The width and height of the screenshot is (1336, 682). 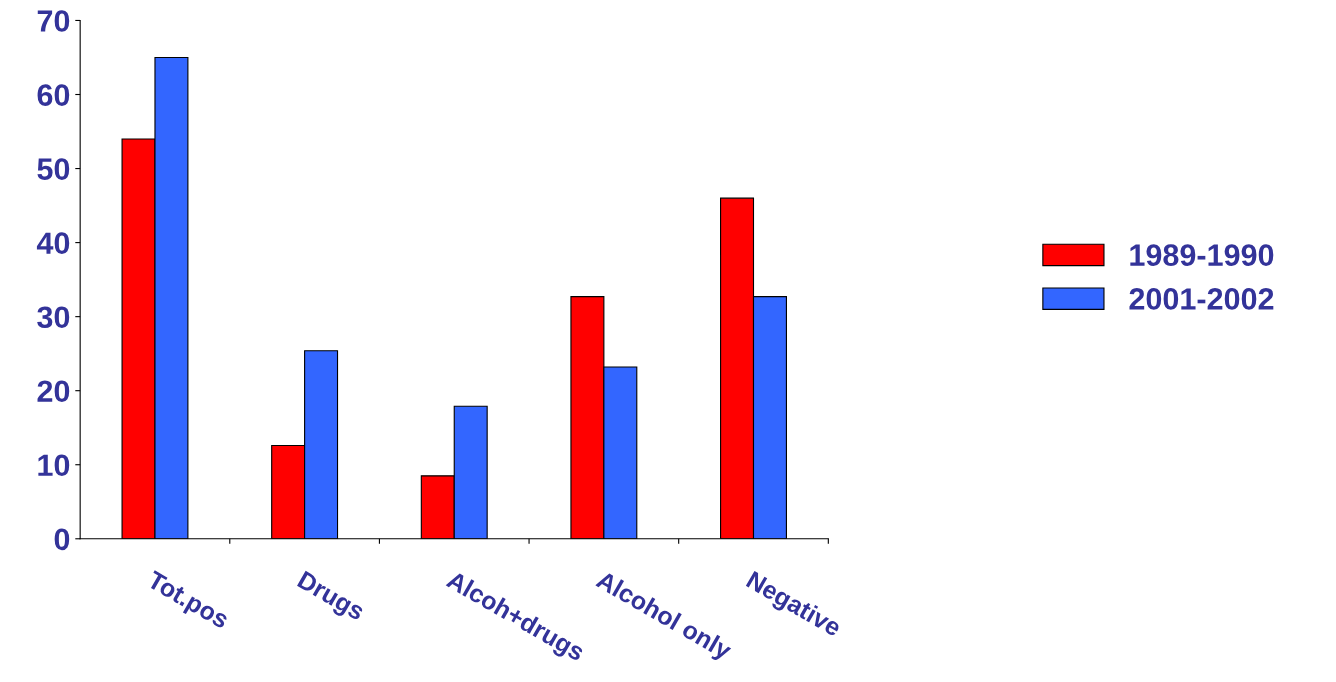 I want to click on y-tick-label: 20, so click(x=53, y=391).